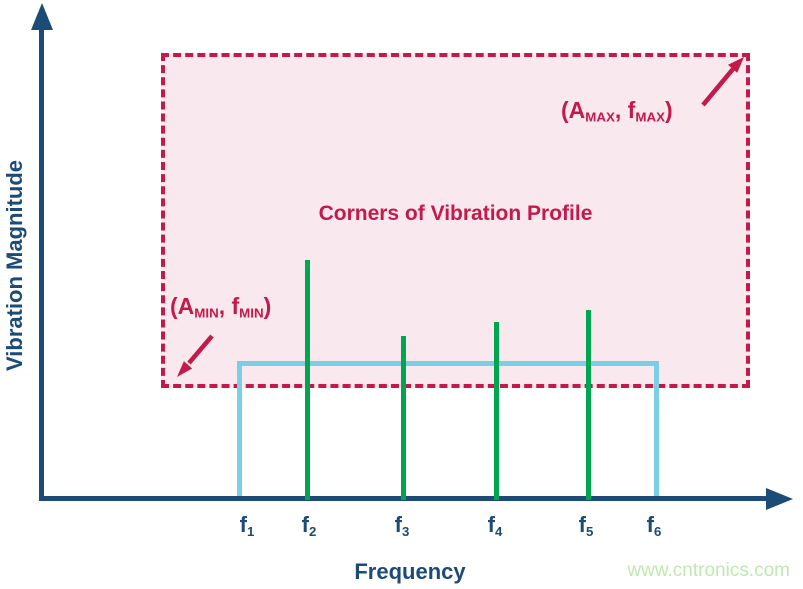  Describe the element at coordinates (588, 405) in the screenshot. I see `peak-f5` at that location.